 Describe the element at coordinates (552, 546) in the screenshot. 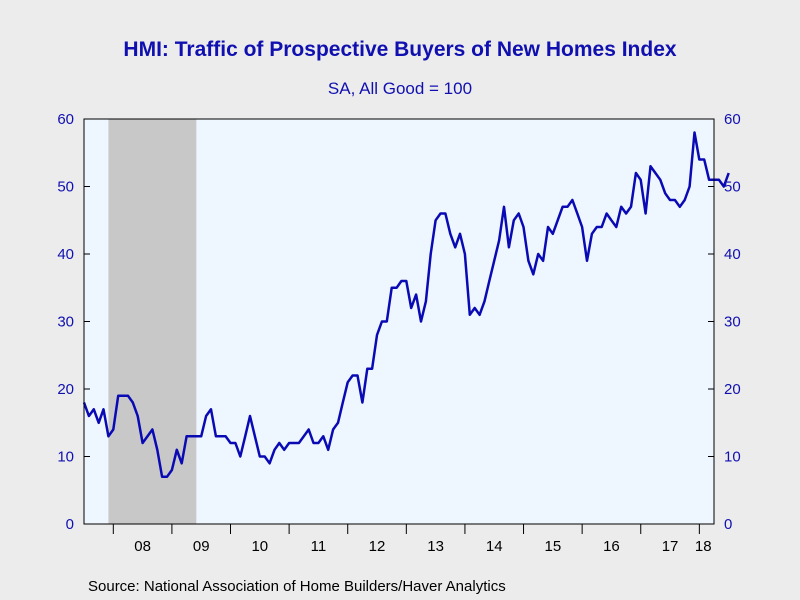

I see `x-tick-label: 15` at that location.